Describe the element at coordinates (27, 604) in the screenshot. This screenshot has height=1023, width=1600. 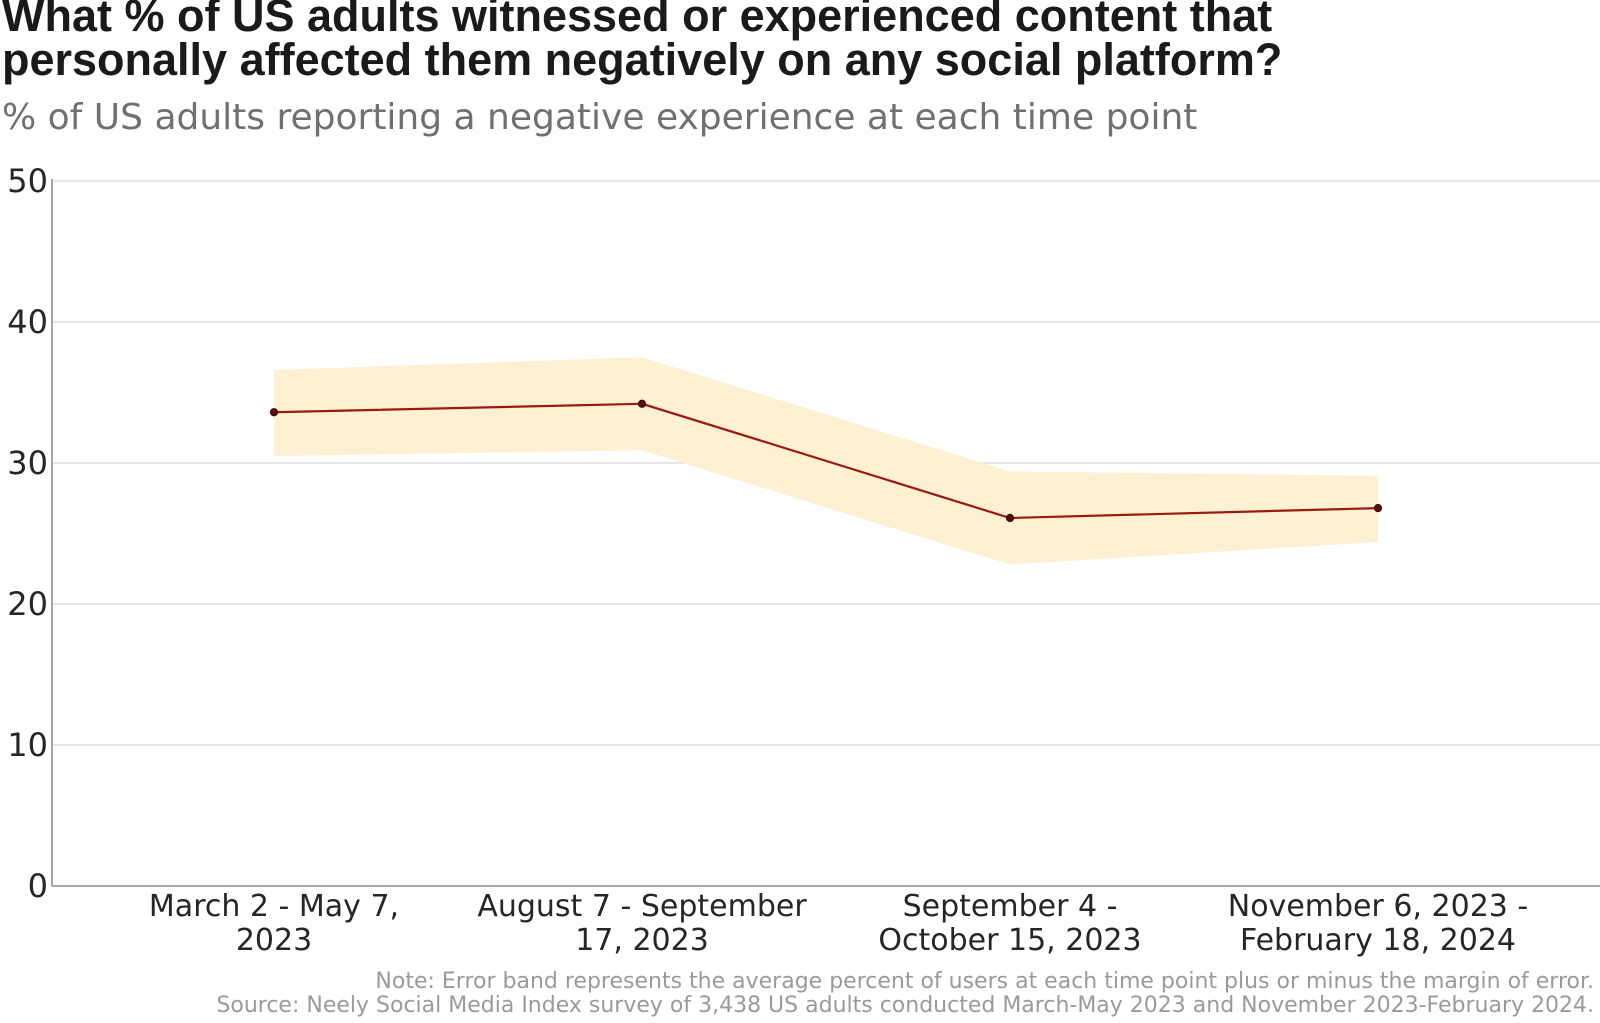
I see `y-tick-label: 20` at that location.